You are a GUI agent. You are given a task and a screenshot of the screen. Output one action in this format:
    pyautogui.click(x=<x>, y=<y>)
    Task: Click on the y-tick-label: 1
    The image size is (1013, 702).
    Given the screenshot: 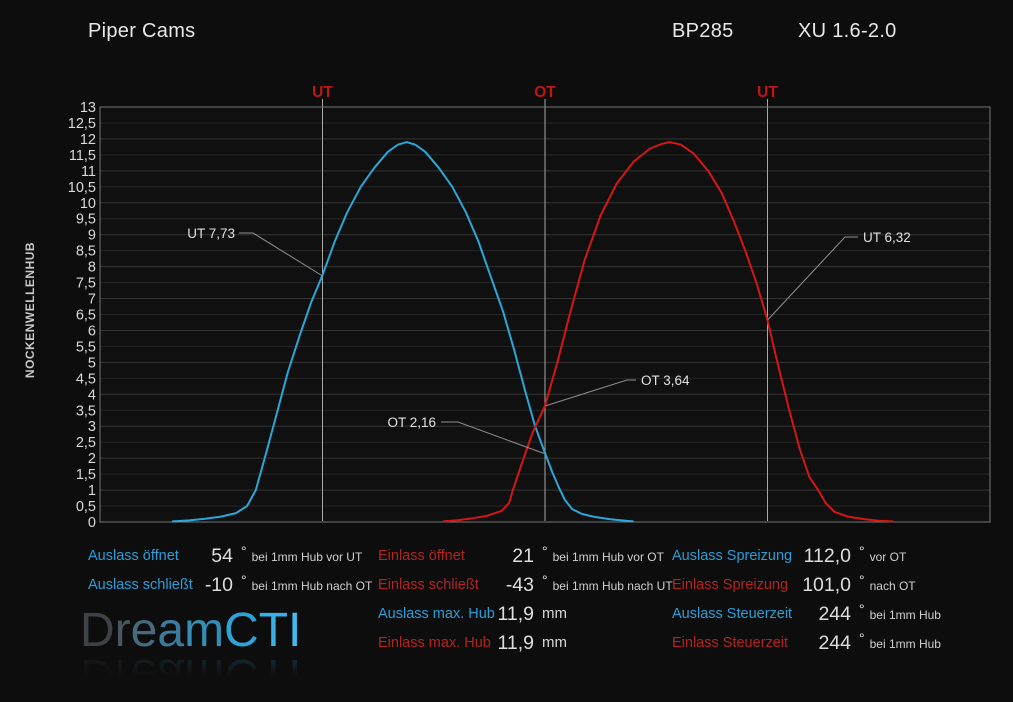 What is the action you would take?
    pyautogui.click(x=92, y=491)
    